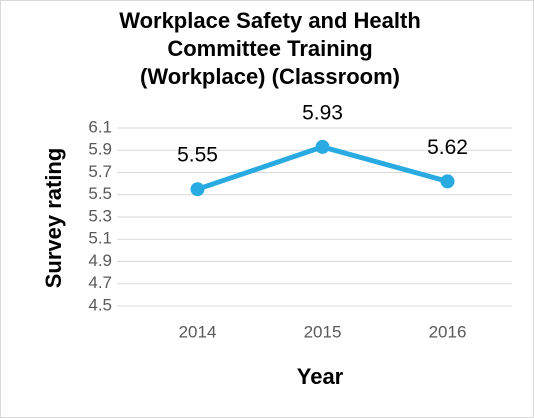 This screenshot has width=534, height=418. I want to click on y-tick-label: 4.9, so click(100, 260).